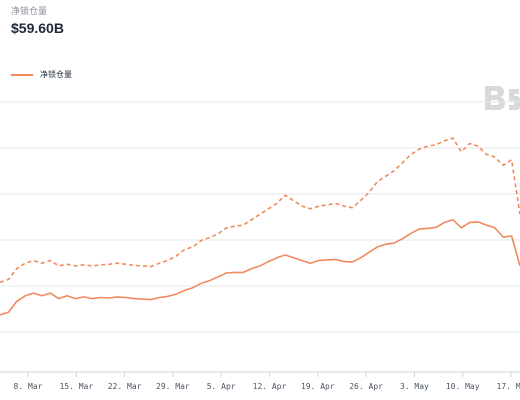 The width and height of the screenshot is (520, 400). What do you see at coordinates (37, 28) in the screenshot?
I see `metric-value: $59.60B` at bounding box center [37, 28].